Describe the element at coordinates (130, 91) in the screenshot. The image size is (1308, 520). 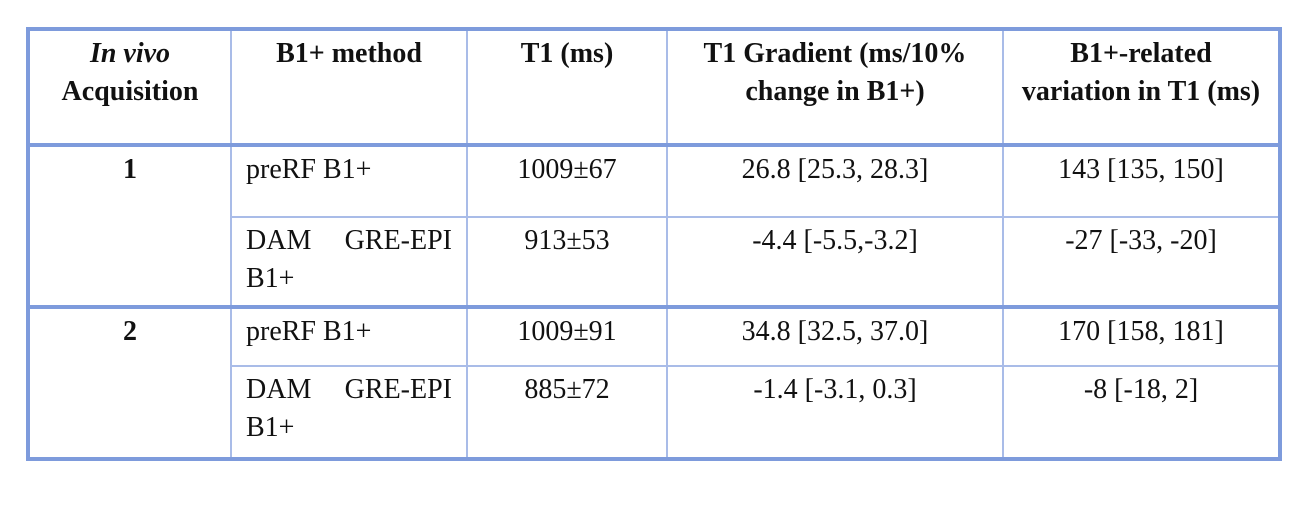
I see `header-text: Acquisition` at that location.